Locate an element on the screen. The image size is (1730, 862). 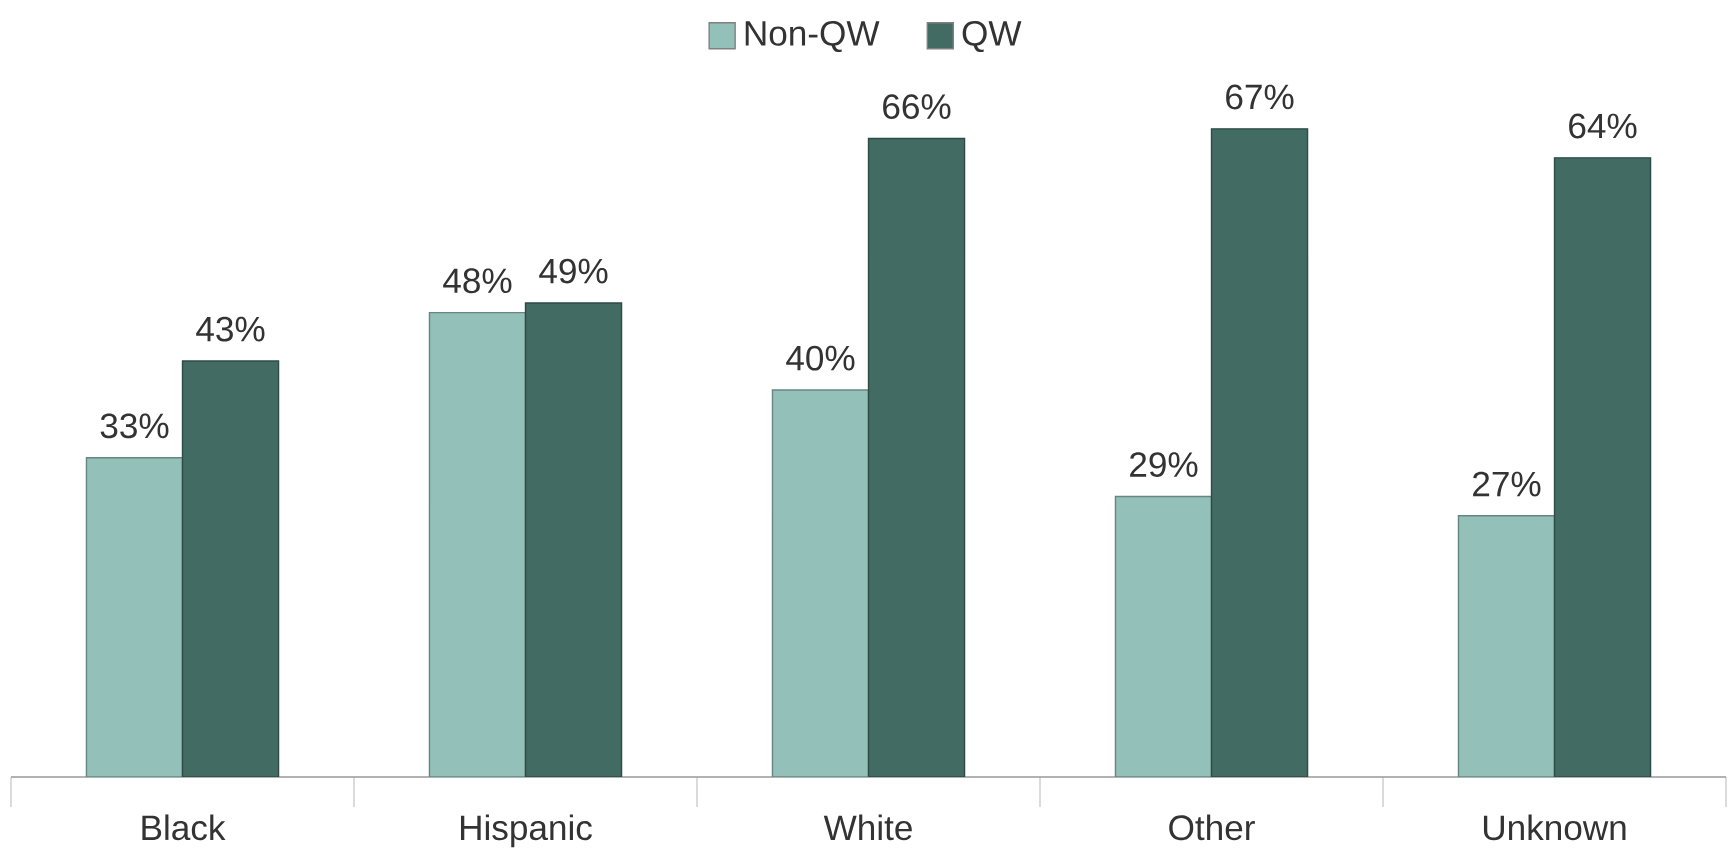
x-tick-label: Black is located at coordinates (184, 827).